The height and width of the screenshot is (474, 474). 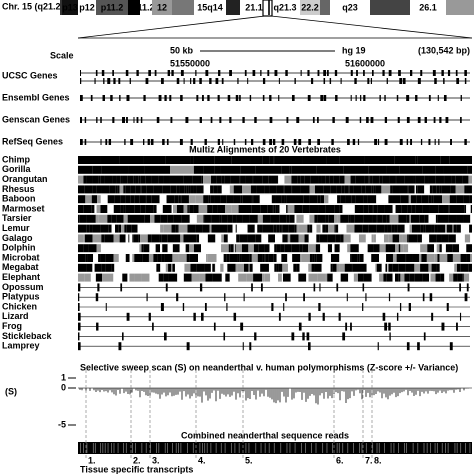 I want to click on position-label: 51600000, so click(x=365, y=63).